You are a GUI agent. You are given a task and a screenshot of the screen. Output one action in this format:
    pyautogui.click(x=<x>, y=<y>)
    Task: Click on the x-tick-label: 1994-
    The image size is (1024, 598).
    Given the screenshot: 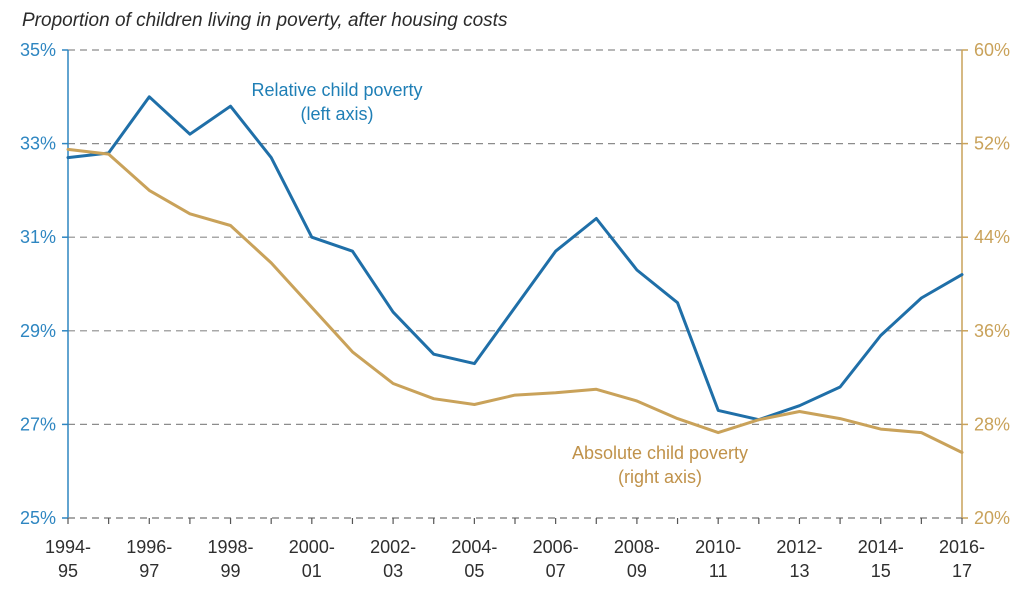 What is the action you would take?
    pyautogui.click(x=68, y=547)
    